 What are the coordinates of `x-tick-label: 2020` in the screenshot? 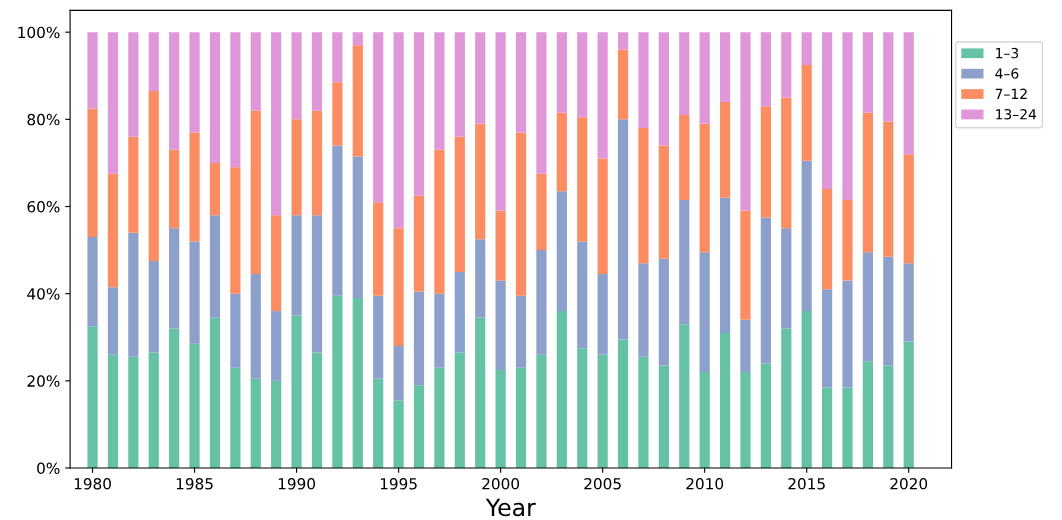 It's located at (909, 483).